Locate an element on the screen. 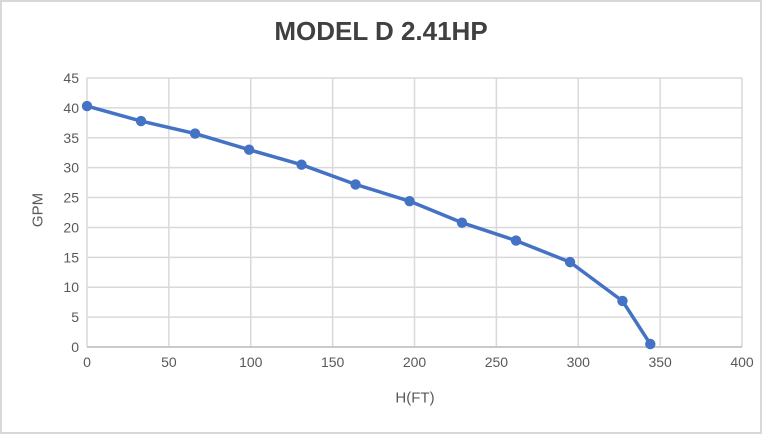 This screenshot has height=434, width=762. x-axis-title: H(FT) is located at coordinates (415, 398).